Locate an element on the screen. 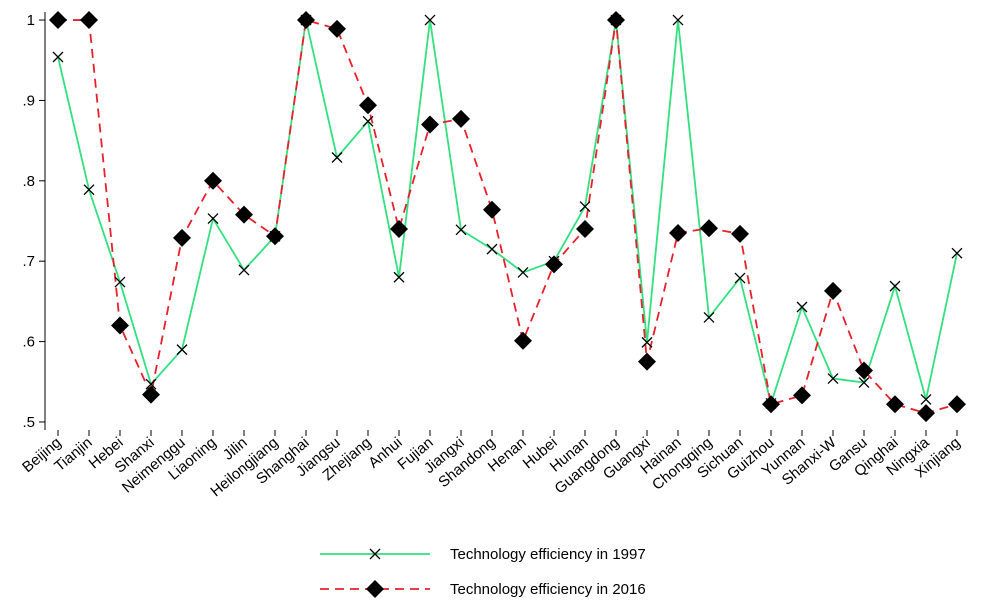 The width and height of the screenshot is (998, 609). y-tick-label: .8 is located at coordinates (28, 181).